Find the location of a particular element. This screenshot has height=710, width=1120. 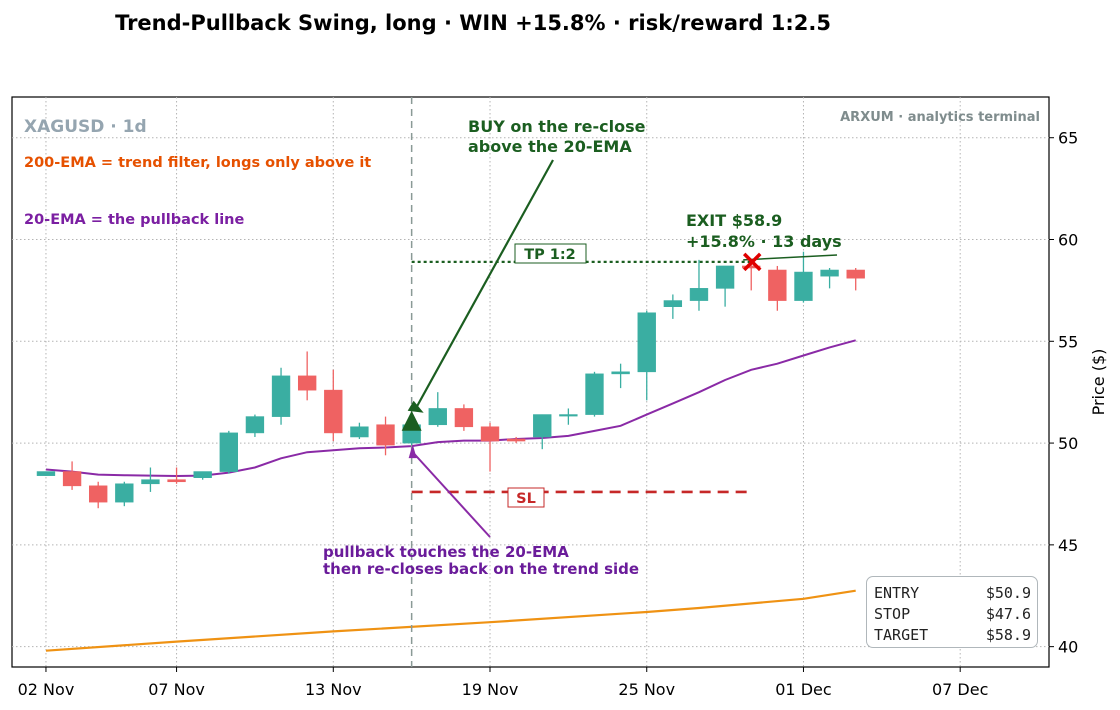

buy-arrow-line is located at coordinates (484, 284).